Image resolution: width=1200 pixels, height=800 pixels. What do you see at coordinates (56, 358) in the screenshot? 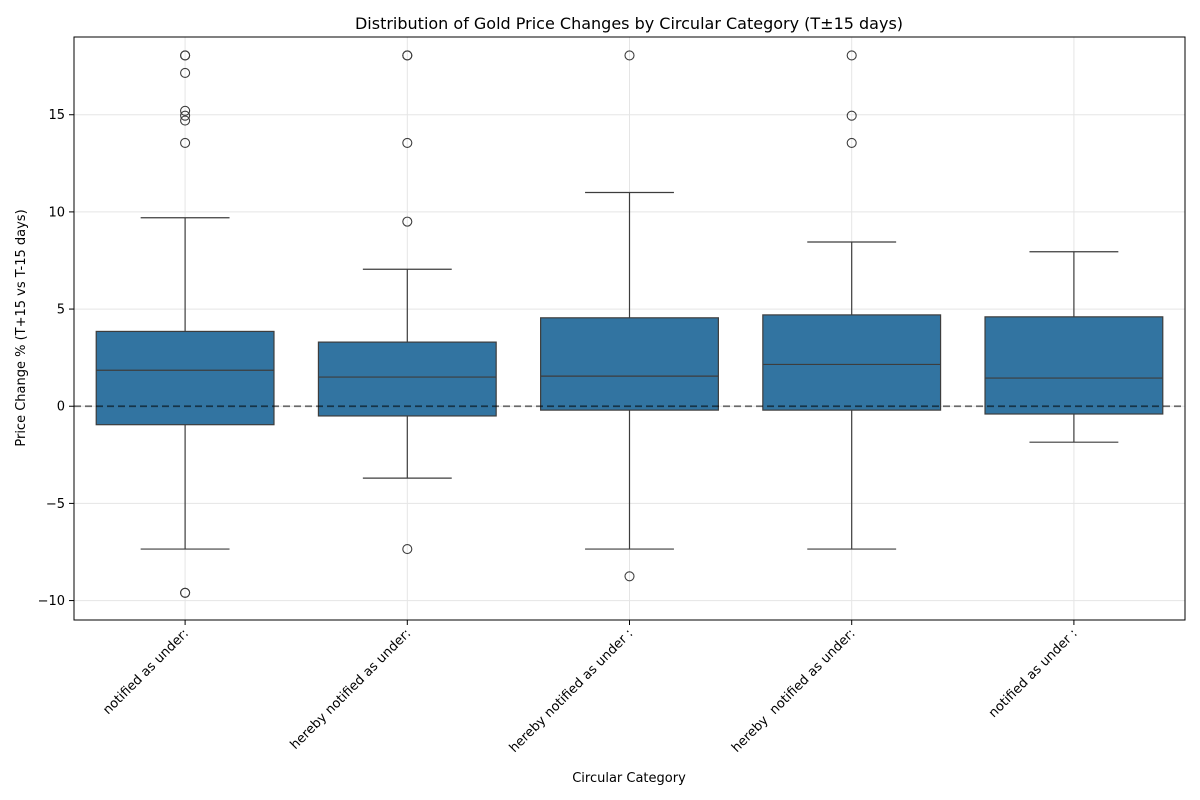
I see `y-axis: −10 −5 0 5 10 15` at bounding box center [56, 358].